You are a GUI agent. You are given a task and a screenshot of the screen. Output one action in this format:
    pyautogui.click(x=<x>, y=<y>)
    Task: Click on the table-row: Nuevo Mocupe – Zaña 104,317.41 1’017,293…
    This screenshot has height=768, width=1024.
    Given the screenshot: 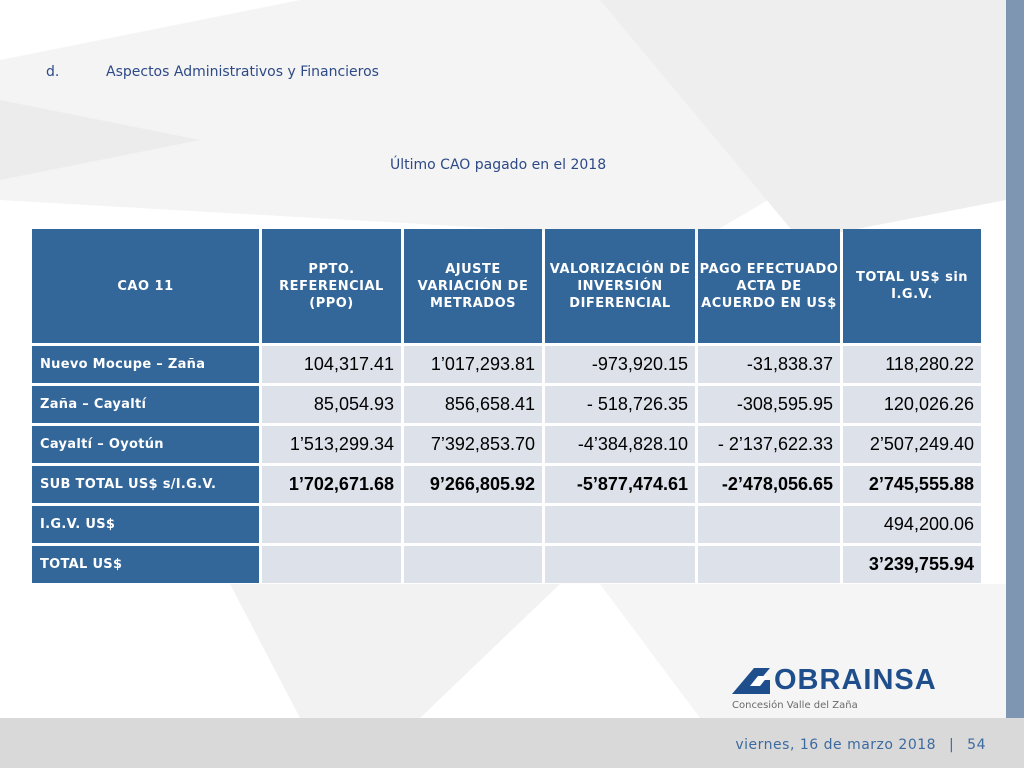 What is the action you would take?
    pyautogui.click(x=506, y=364)
    